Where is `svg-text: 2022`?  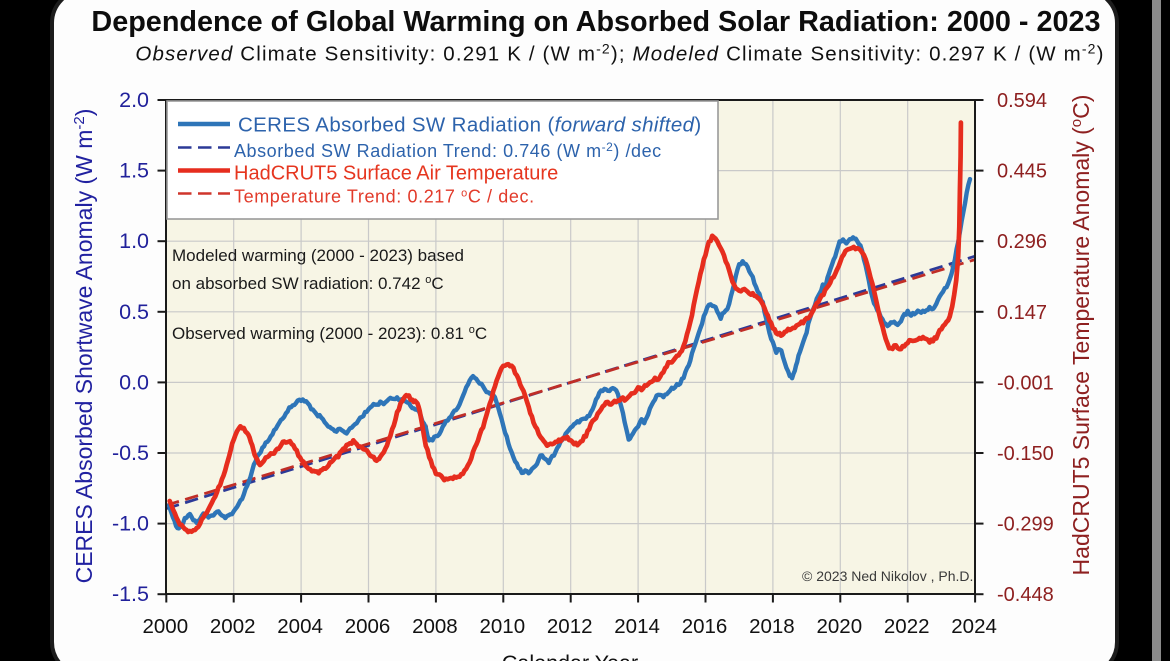
svg-text: 2022 is located at coordinates (907, 626).